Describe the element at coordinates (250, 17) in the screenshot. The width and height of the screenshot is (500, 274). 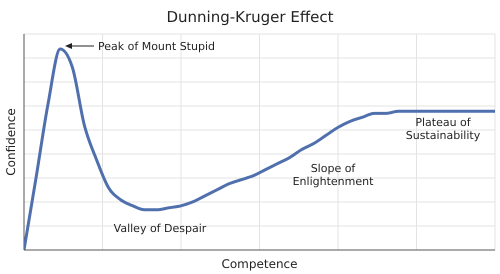
I see `chart-title: Dunning-Kruger Effect` at that location.